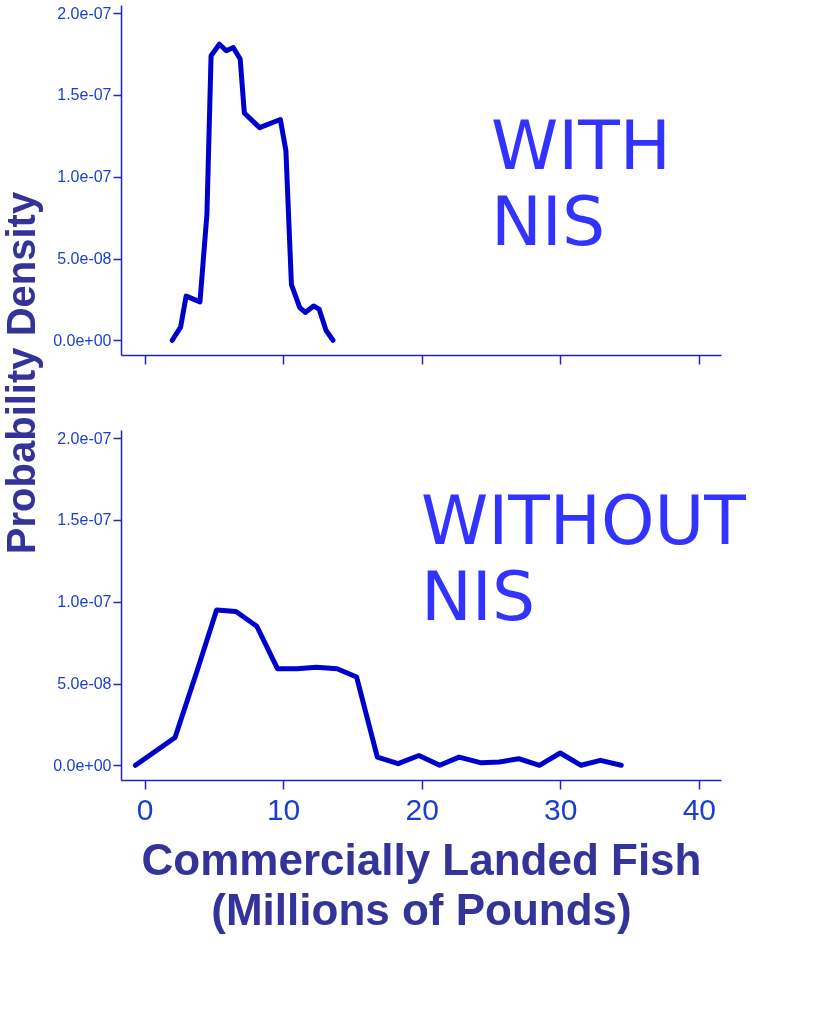 The width and height of the screenshot is (823, 1009). I want to click on x-tick-label: 40, so click(699, 809).